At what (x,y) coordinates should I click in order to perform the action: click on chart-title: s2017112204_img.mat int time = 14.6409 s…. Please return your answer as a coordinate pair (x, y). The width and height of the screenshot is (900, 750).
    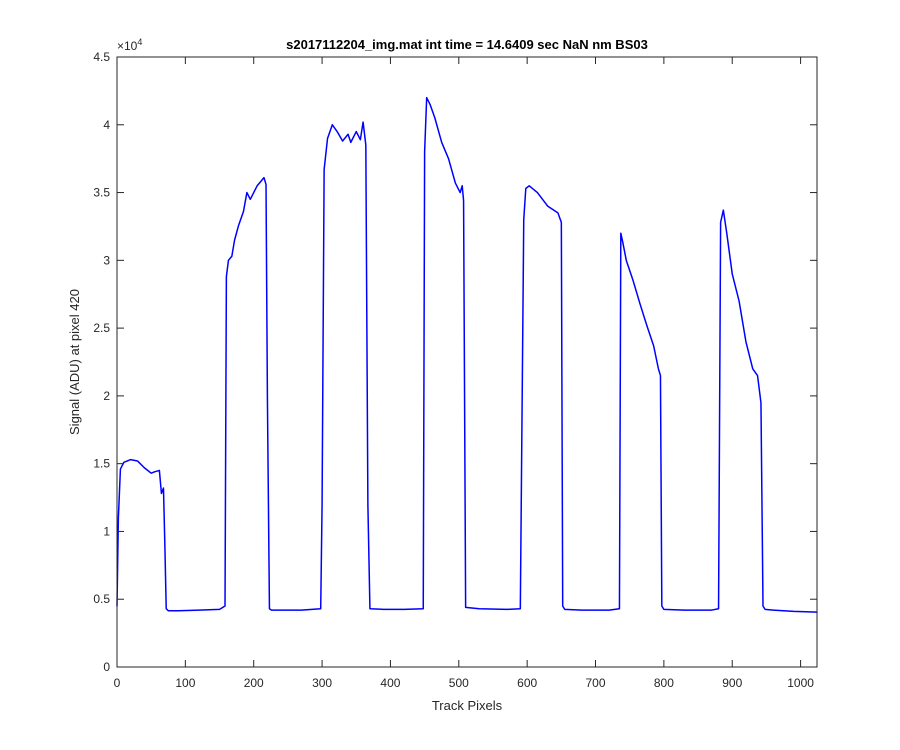
    Looking at the image, I should click on (467, 44).